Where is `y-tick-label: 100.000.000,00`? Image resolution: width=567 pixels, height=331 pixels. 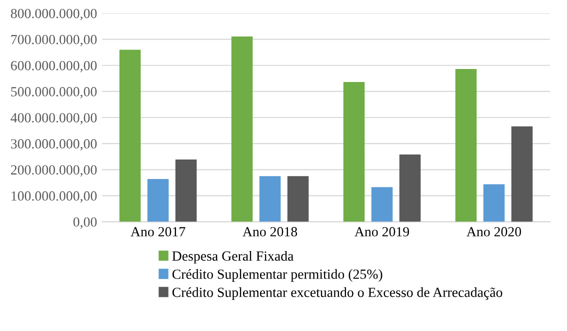 y-tick-label: 100.000.000,00 is located at coordinates (54, 197).